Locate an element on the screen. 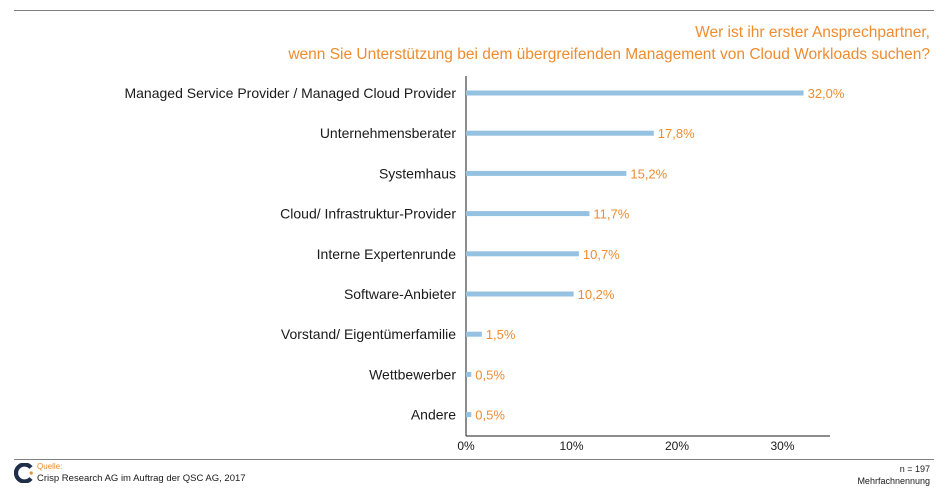 The height and width of the screenshot is (494, 945). x-tick-label: 0% is located at coordinates (466, 446).